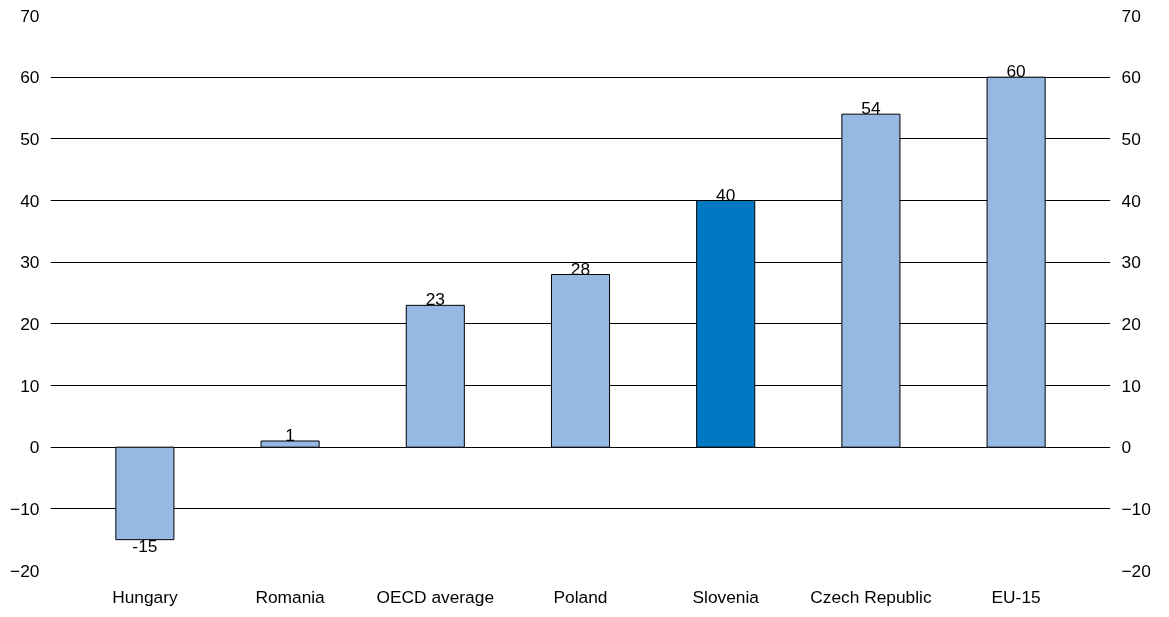  I want to click on y2-tick-label: 20, so click(1131, 323).